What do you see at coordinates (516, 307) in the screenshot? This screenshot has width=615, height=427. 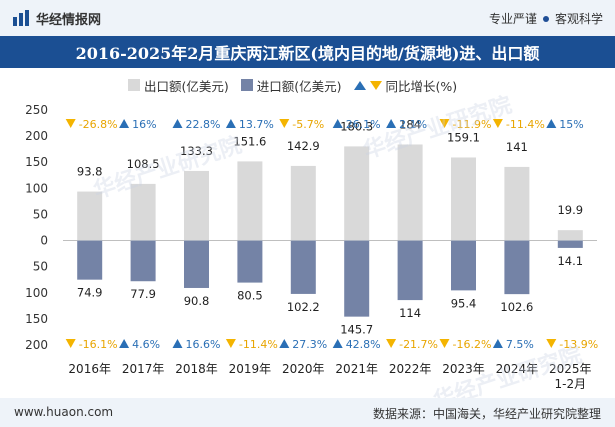 I see `import-data-label: 102.6` at bounding box center [516, 307].